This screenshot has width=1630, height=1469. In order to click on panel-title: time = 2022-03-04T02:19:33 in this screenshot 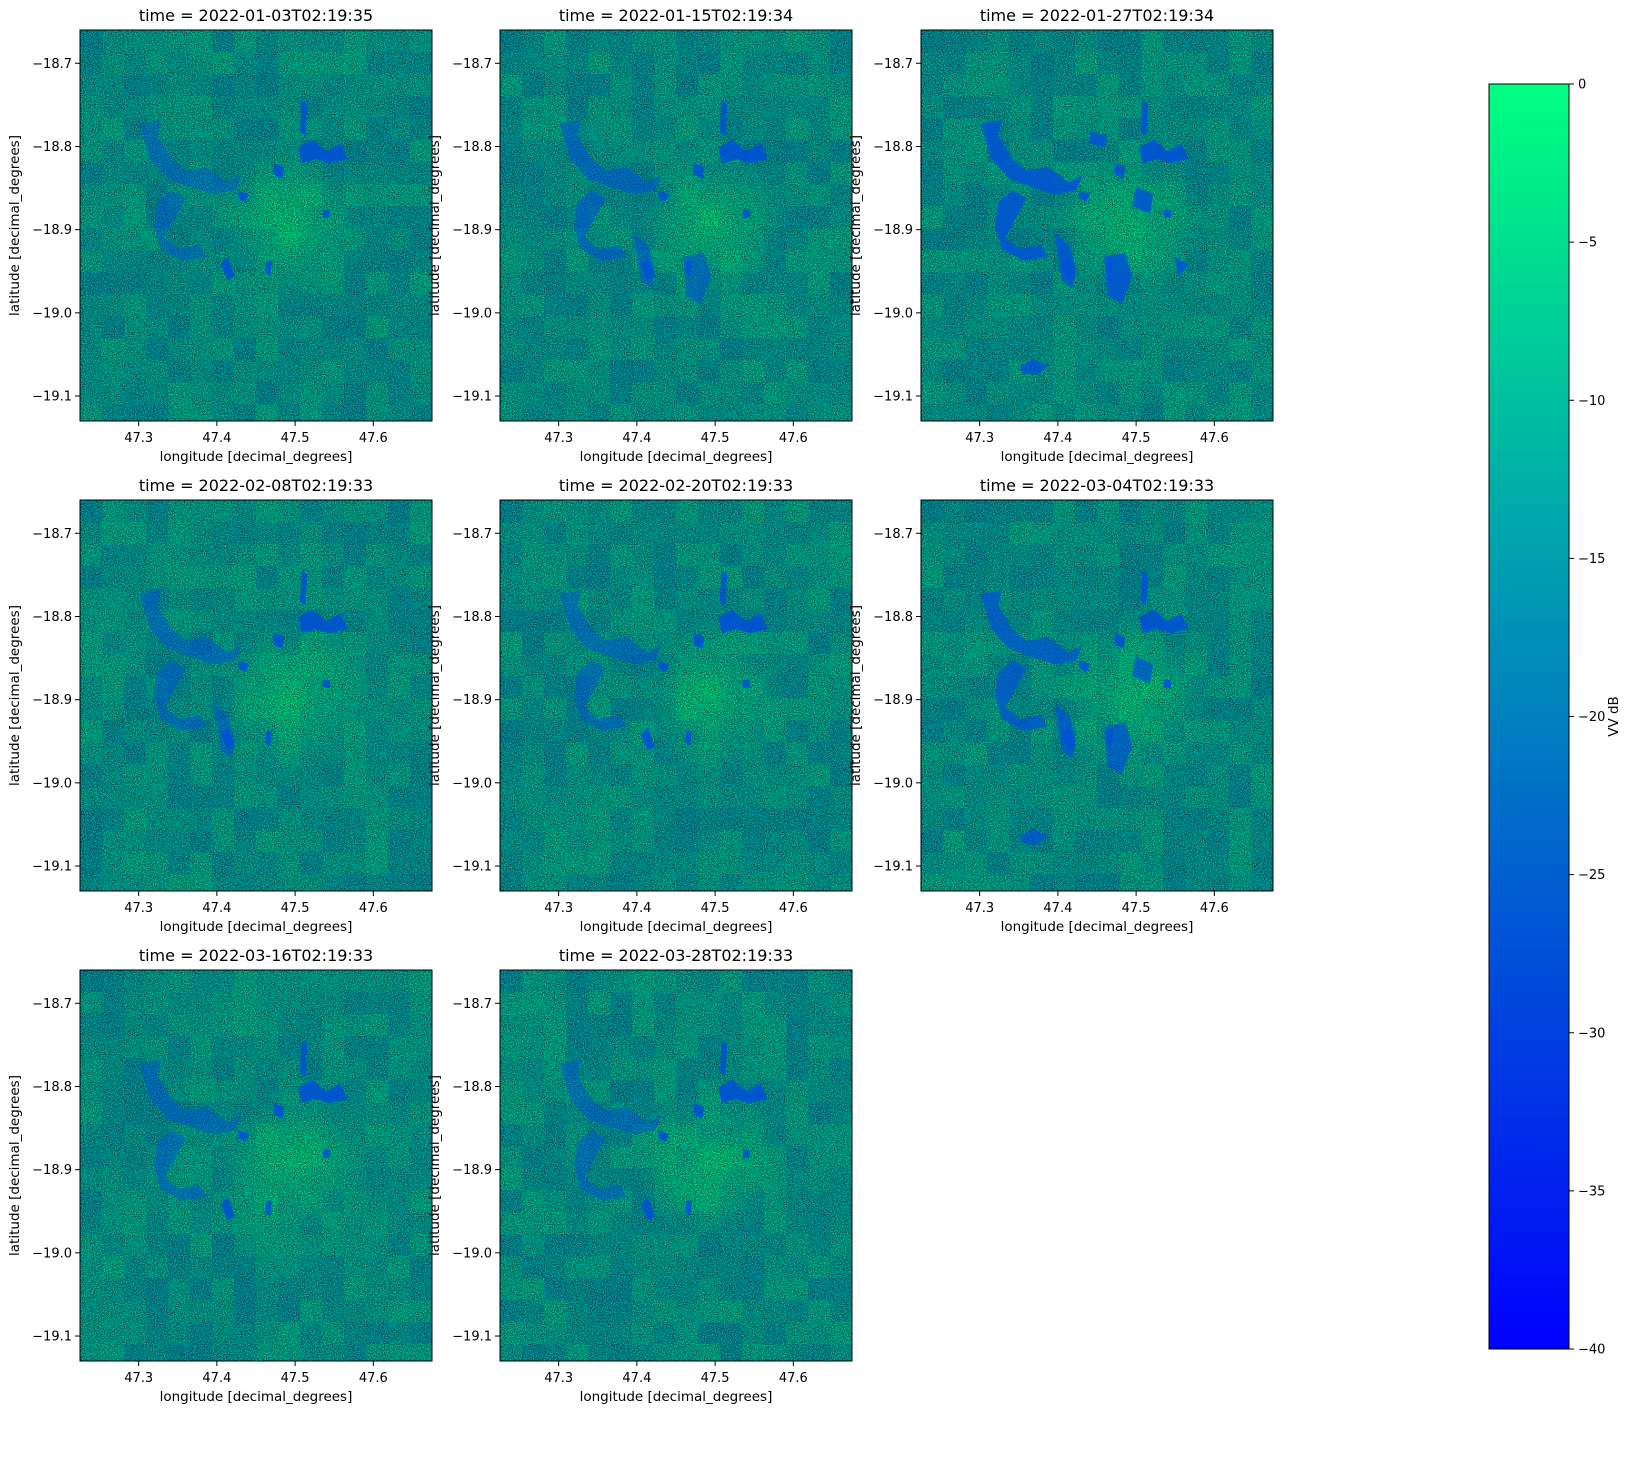, I will do `click(1097, 485)`.